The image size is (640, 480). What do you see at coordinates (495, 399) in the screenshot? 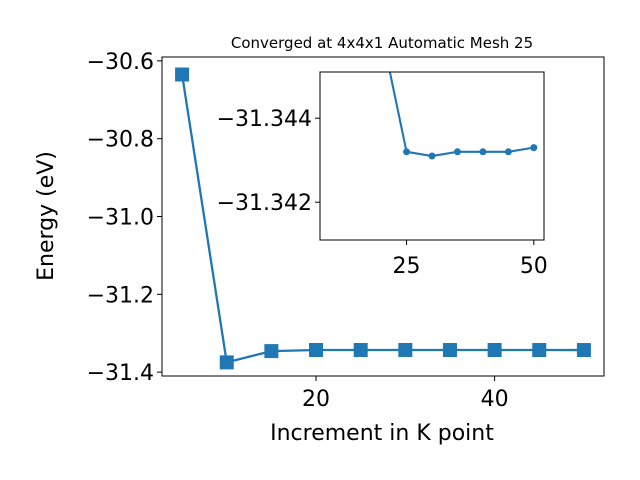
I see `main-x-tick-label: 40` at bounding box center [495, 399].